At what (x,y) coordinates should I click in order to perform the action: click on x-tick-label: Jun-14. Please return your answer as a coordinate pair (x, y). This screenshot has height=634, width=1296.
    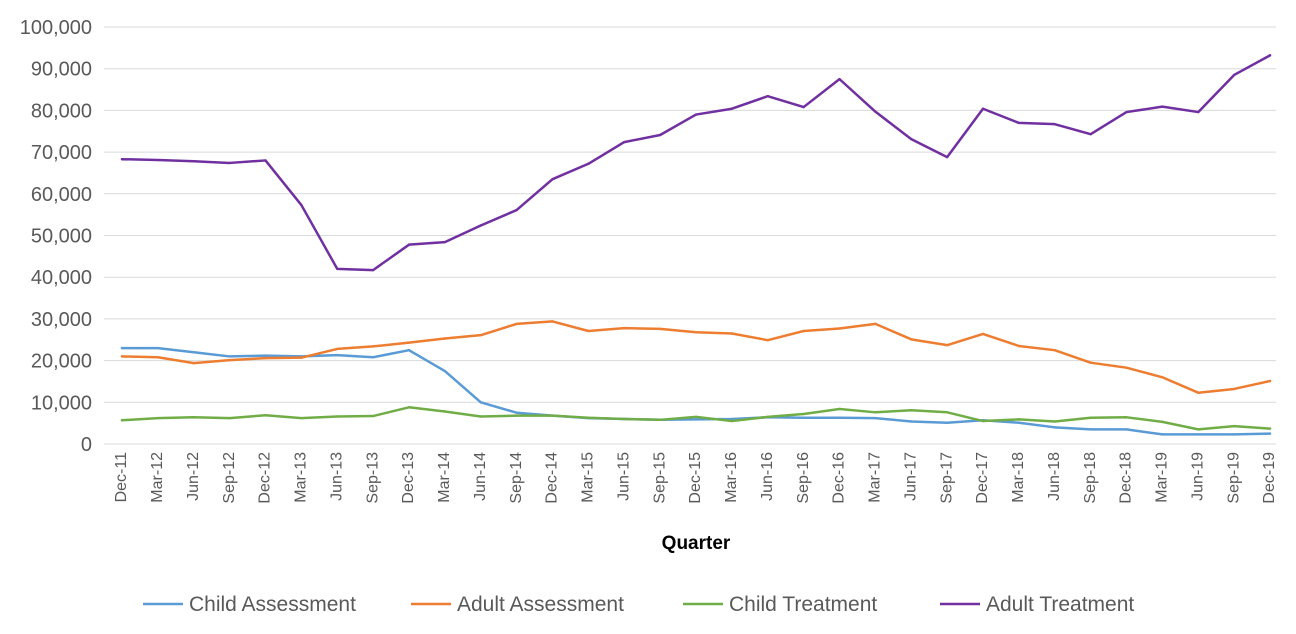
    Looking at the image, I should click on (480, 476).